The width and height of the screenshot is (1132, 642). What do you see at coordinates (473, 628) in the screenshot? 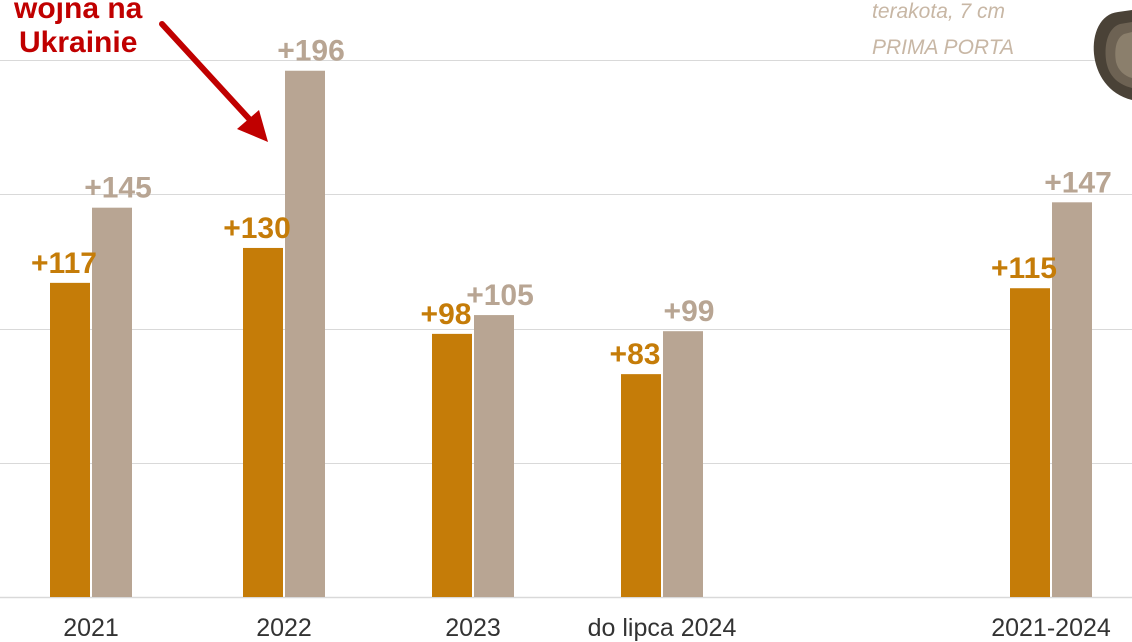
I see `x-tick-label: 2023` at bounding box center [473, 628].